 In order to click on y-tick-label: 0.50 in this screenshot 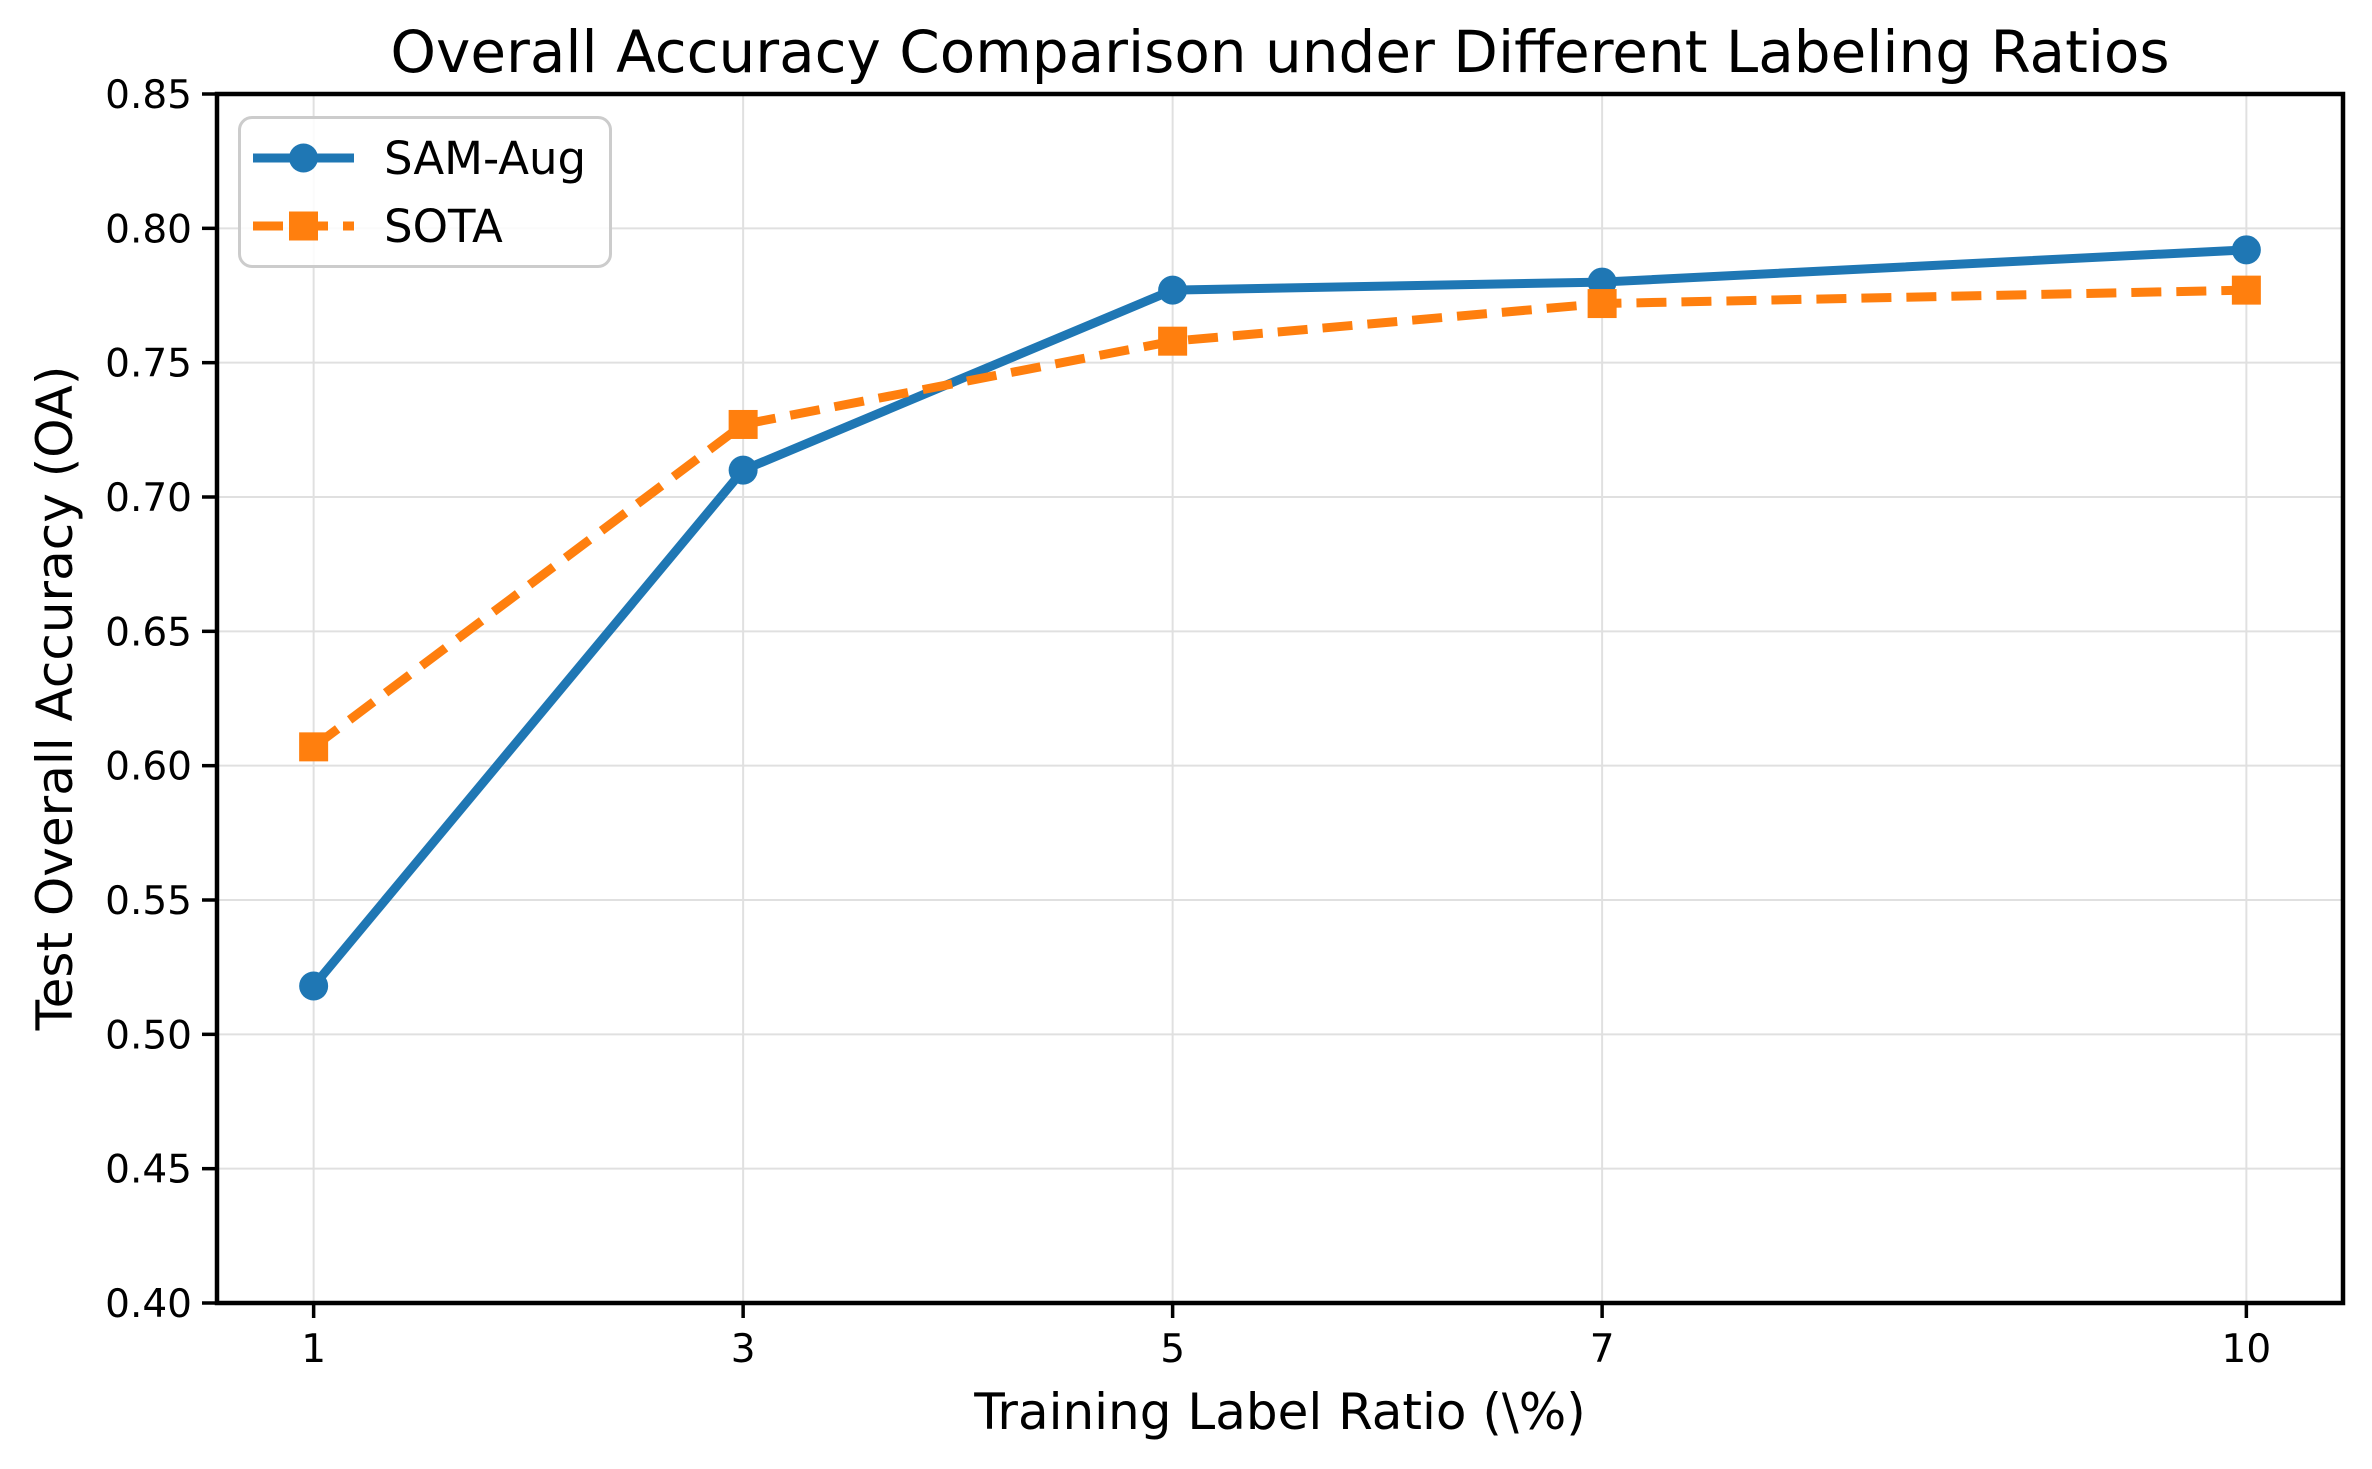, I will do `click(148, 1035)`.